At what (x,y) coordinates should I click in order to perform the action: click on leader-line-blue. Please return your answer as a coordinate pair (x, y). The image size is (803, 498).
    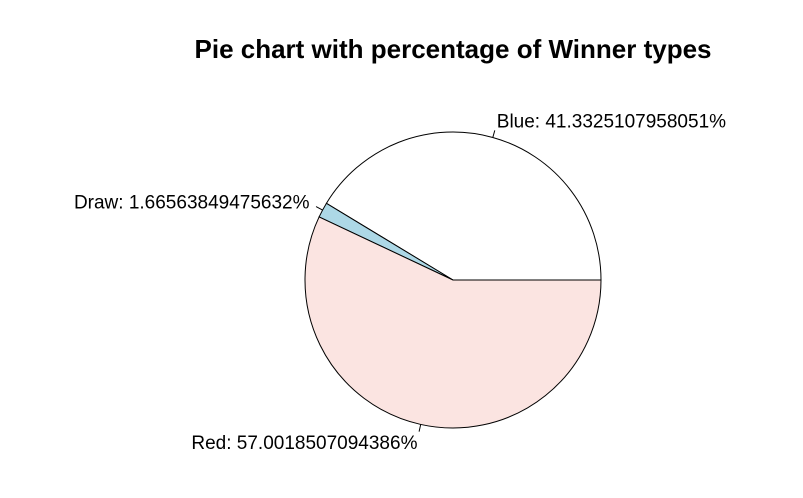
    Looking at the image, I should click on (494, 134).